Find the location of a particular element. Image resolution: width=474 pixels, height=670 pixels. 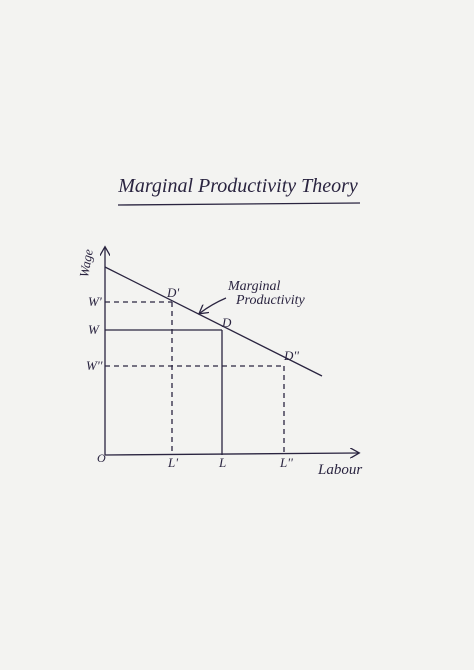

wage-label: W' is located at coordinates (95, 301).